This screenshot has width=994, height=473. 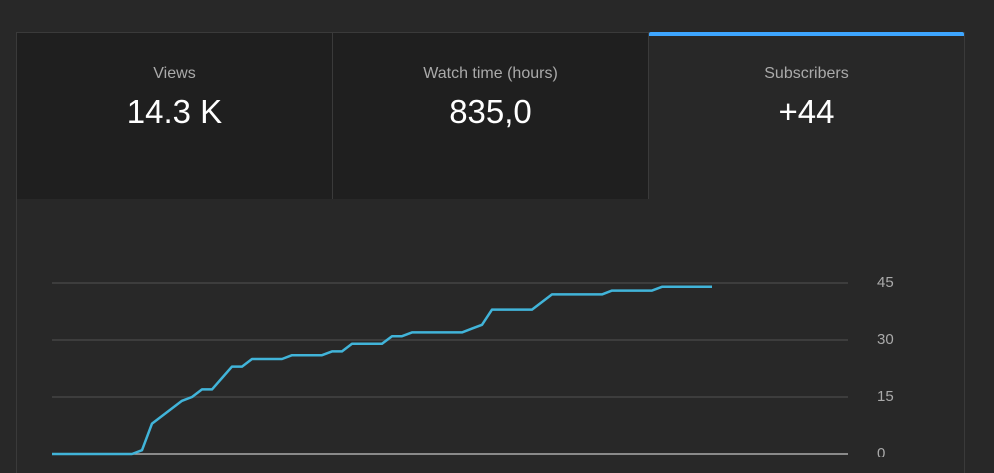 I want to click on y-tick-label: 15, so click(x=885, y=396).